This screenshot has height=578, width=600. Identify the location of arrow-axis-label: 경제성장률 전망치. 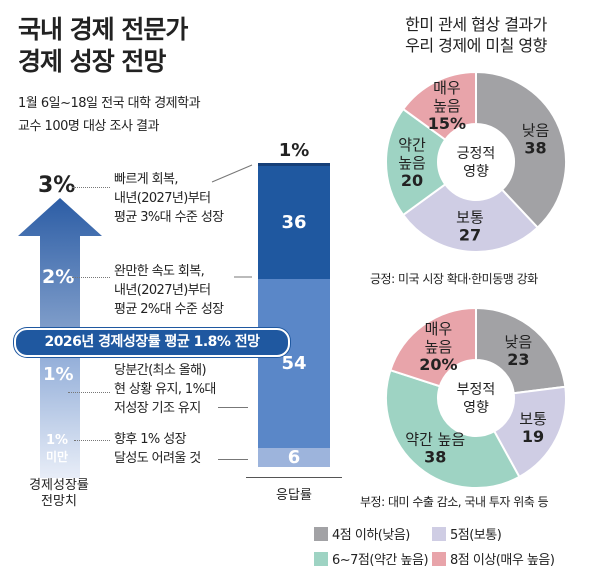
(59, 494).